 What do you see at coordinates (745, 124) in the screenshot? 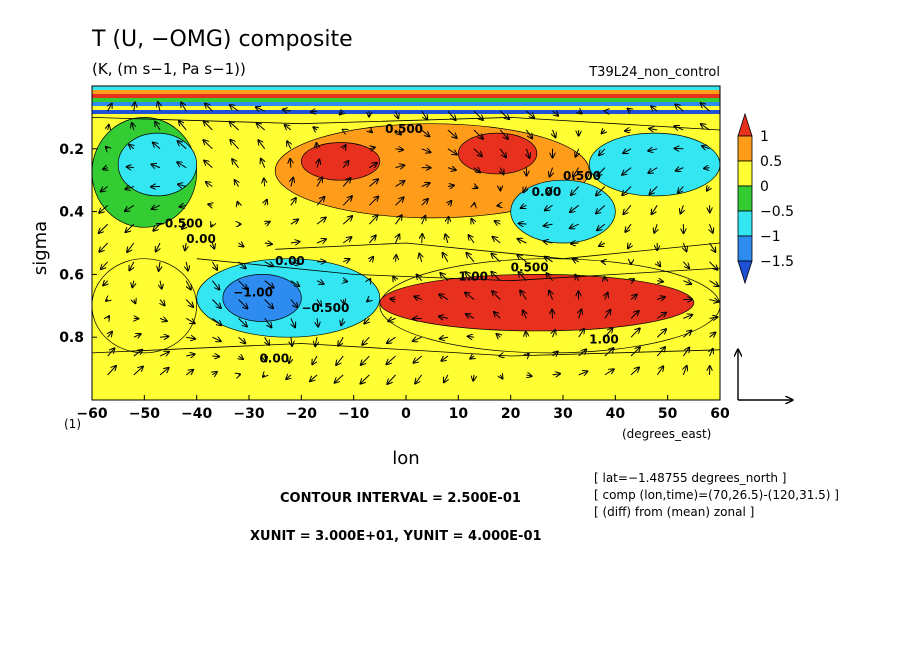
I see `colorbar-top-triangle` at bounding box center [745, 124].